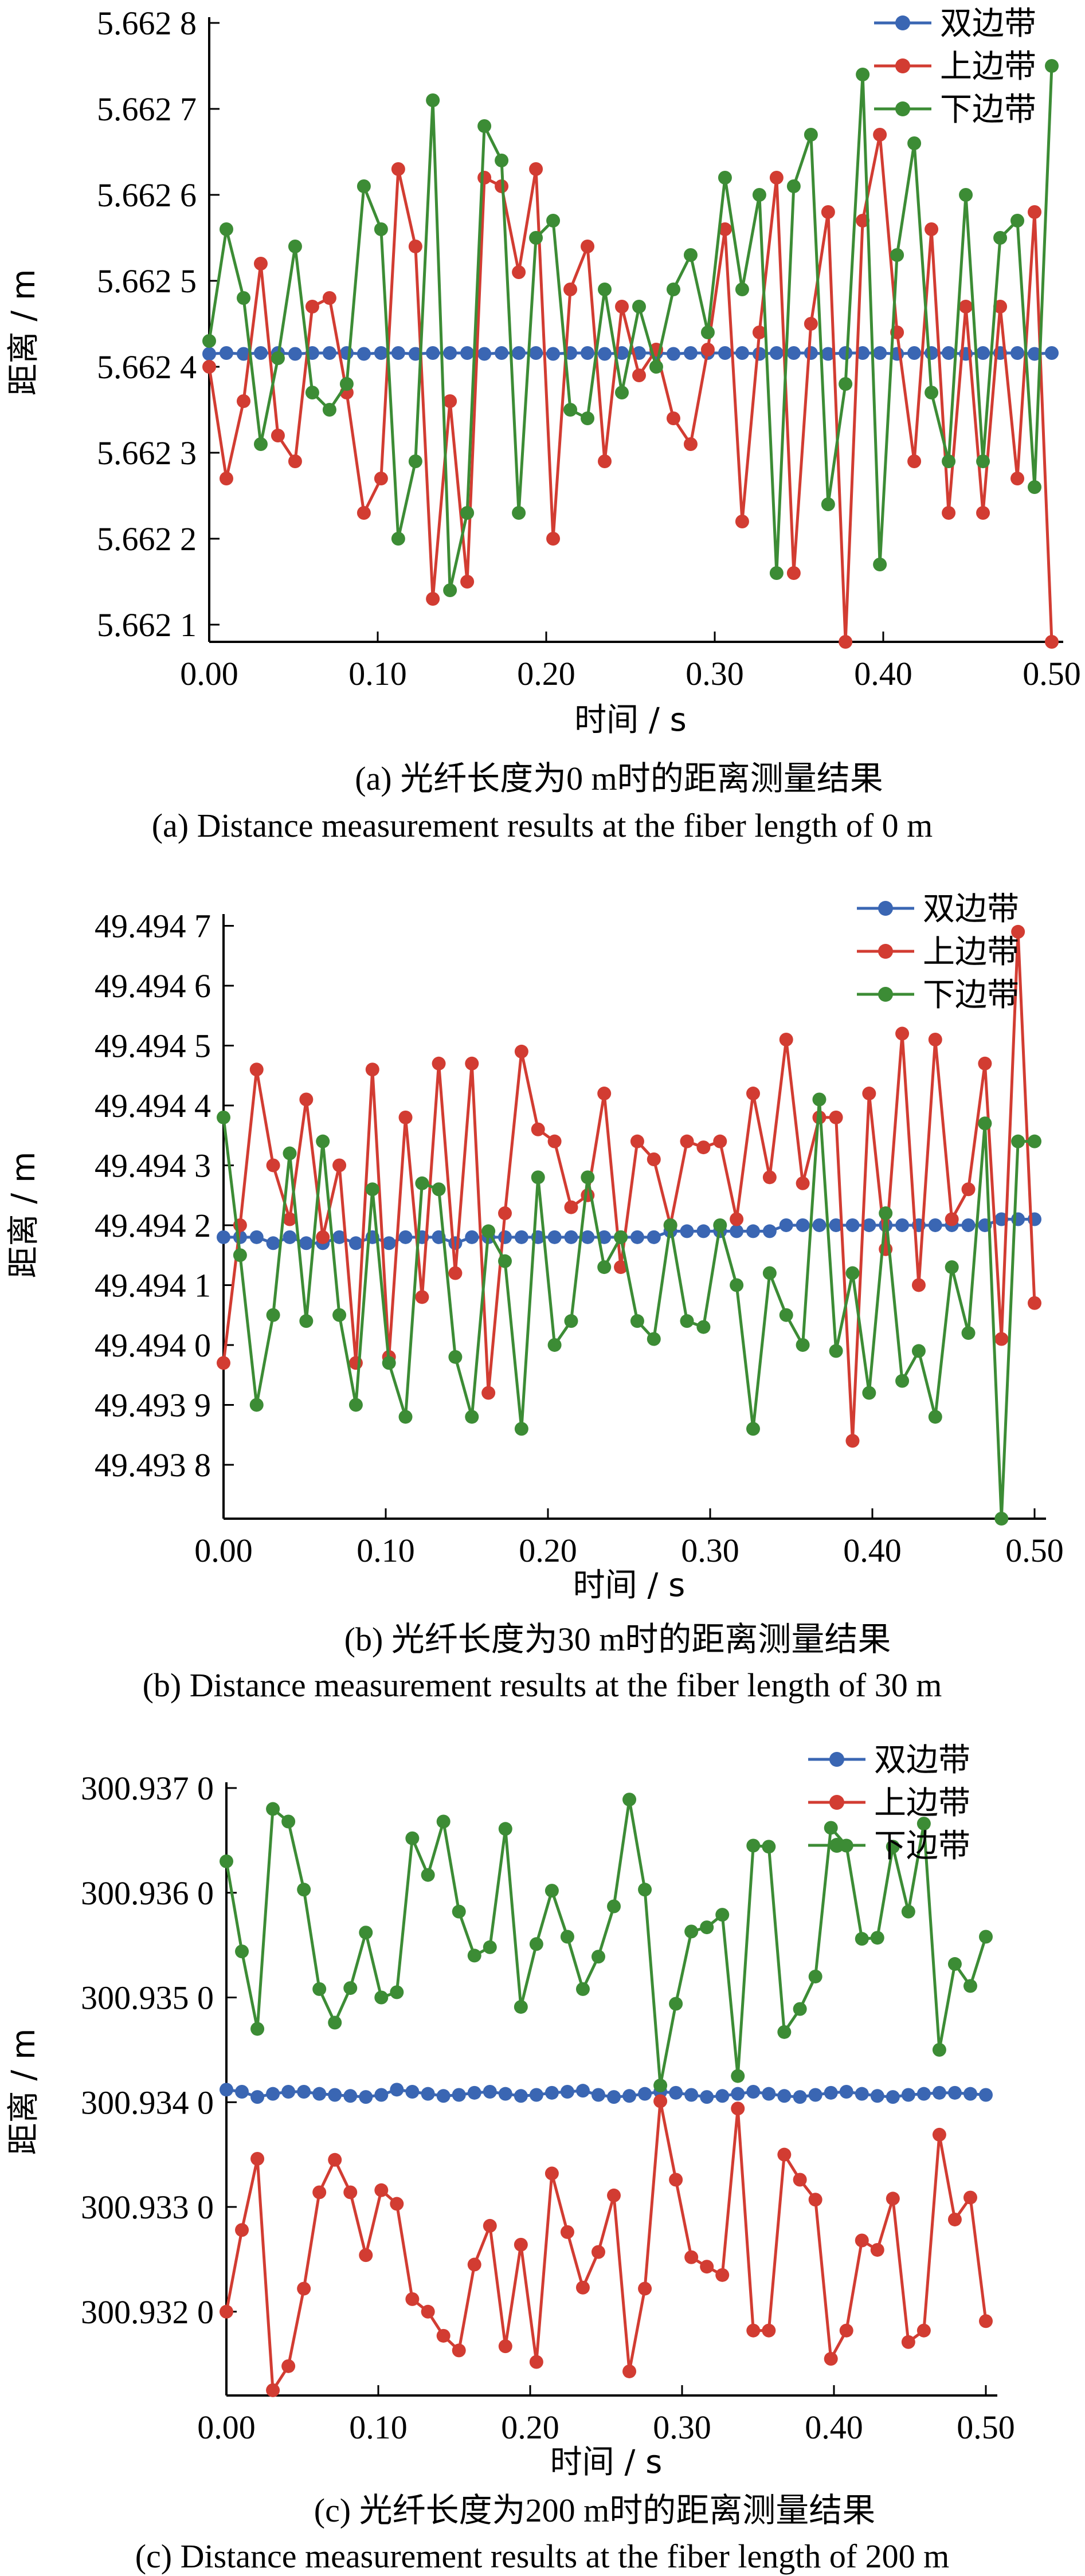 The image size is (1085, 2576). What do you see at coordinates (153, 1225) in the screenshot?
I see `y-tick-label: 49.494 2` at bounding box center [153, 1225].